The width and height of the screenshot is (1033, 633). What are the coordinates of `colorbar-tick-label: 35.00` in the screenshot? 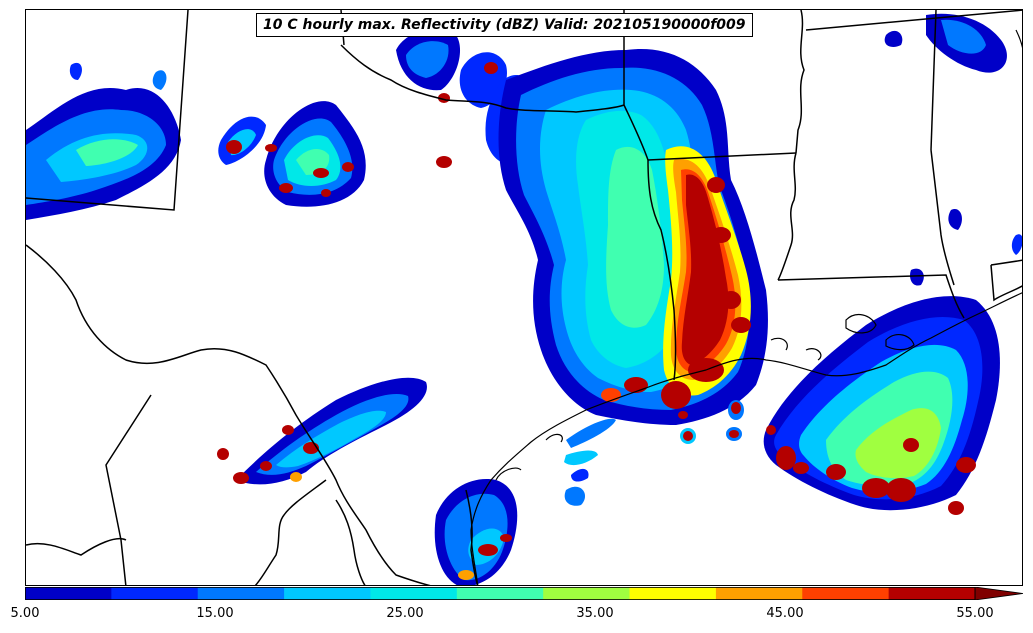 It's located at (595, 613).